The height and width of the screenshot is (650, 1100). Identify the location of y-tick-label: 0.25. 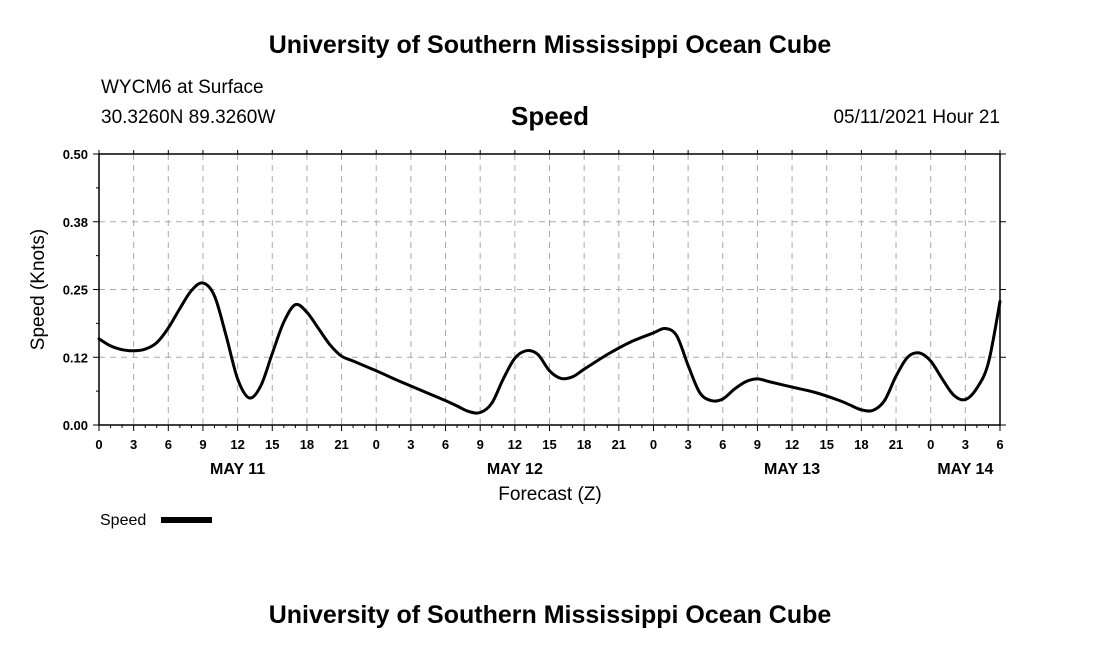
(75, 290).